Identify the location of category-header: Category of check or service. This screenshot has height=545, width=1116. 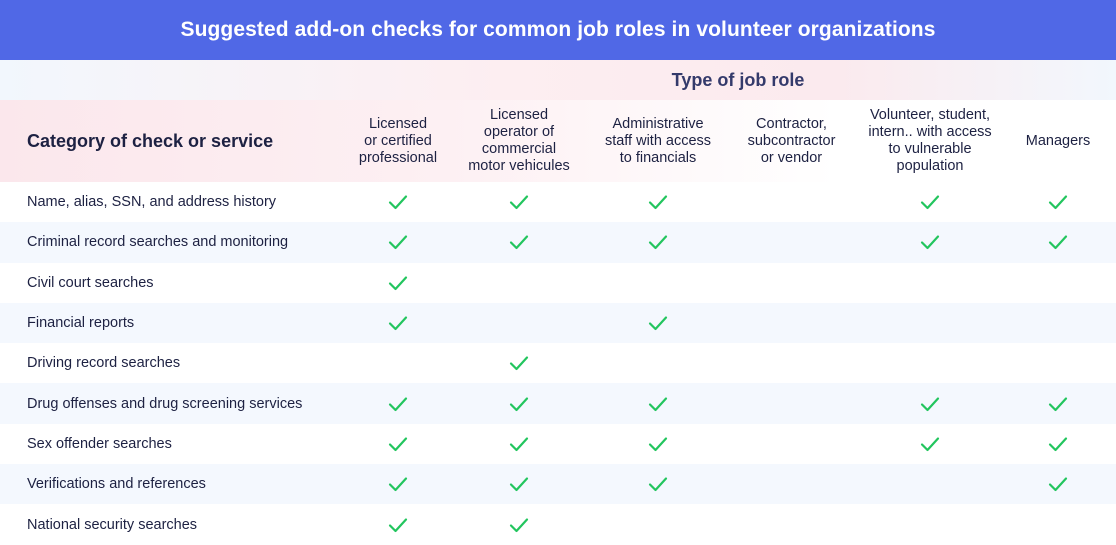
(150, 140).